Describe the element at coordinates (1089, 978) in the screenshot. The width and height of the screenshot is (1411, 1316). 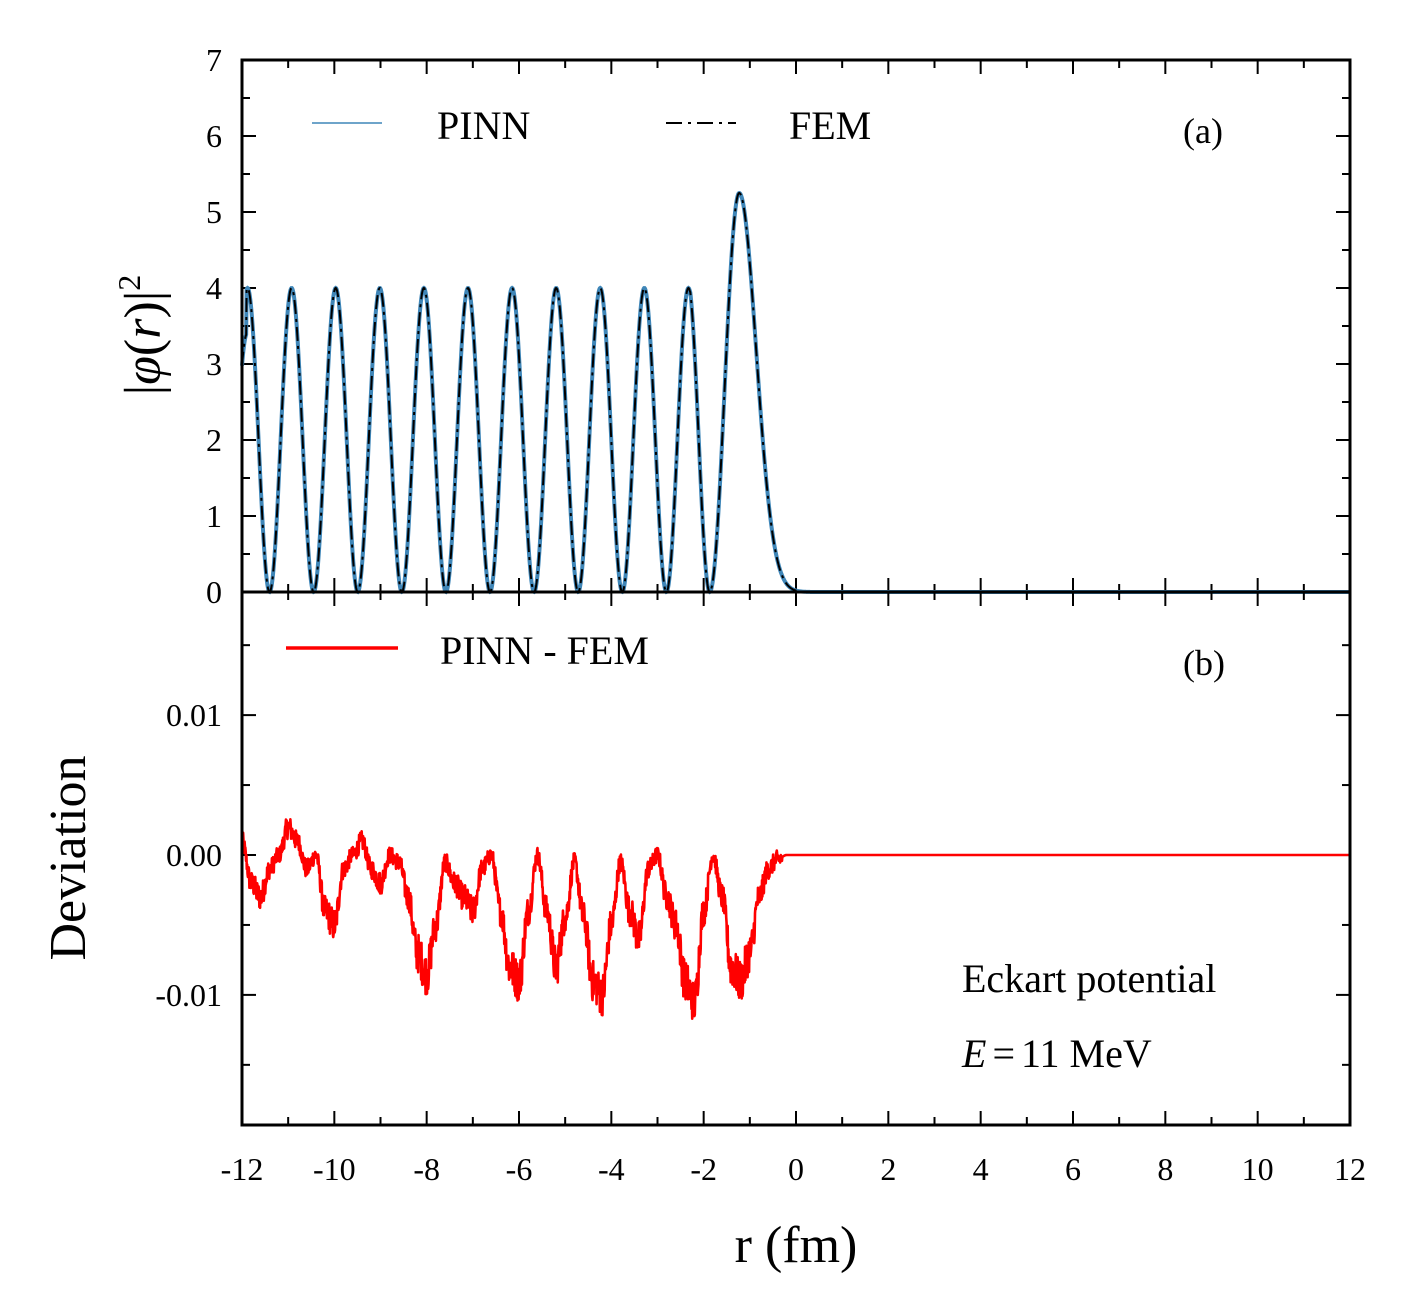
I see `annotation-potential: Eckart potential` at that location.